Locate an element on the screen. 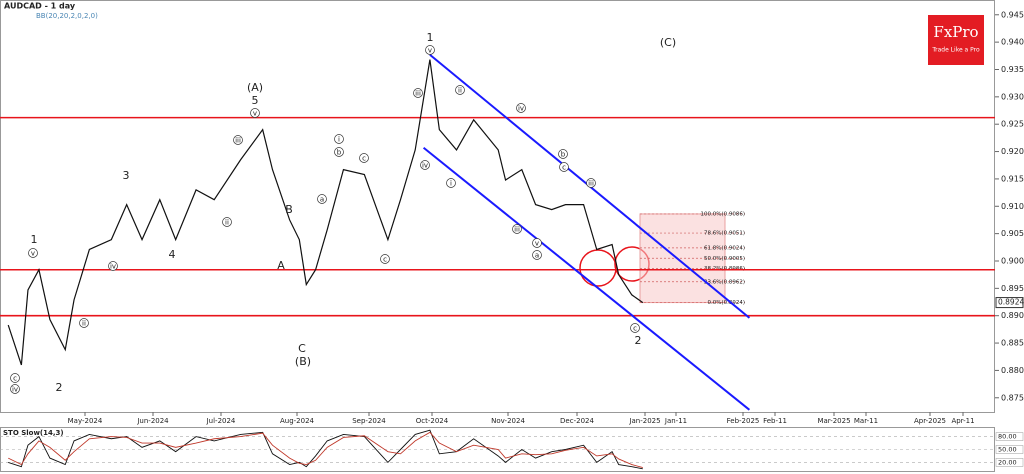  x-tick-label: Sep-2024 is located at coordinates (369, 421).